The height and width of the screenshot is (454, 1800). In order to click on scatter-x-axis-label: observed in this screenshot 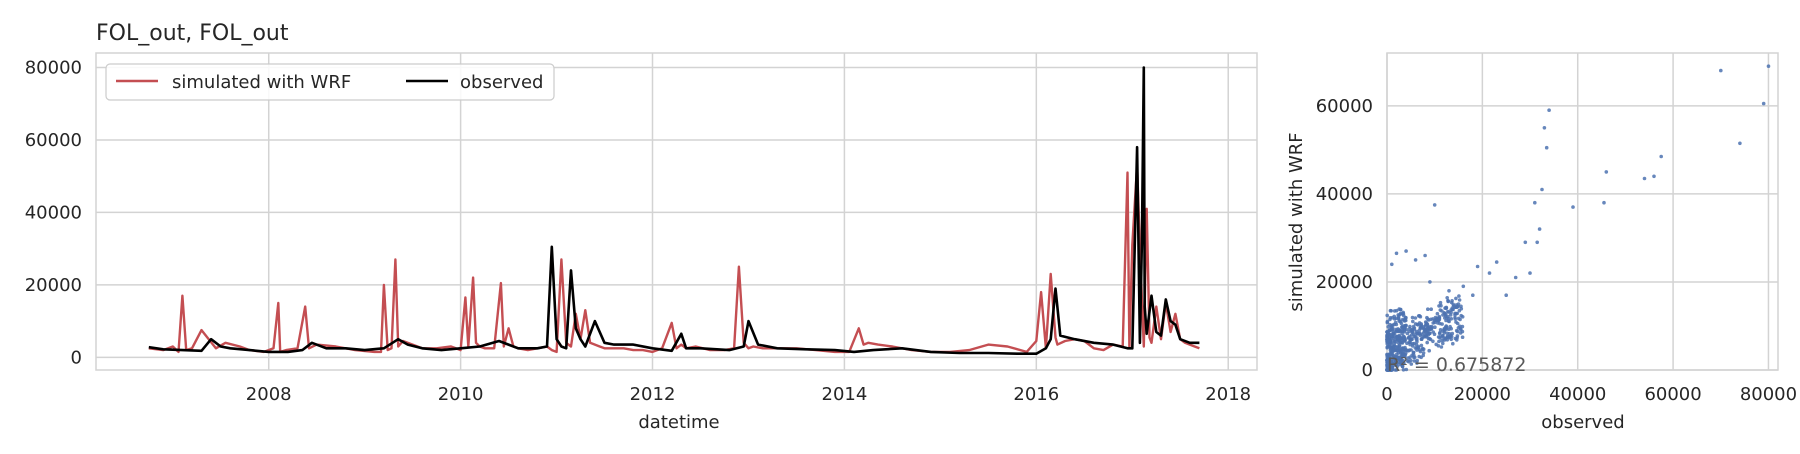, I will do `click(1582, 422)`.